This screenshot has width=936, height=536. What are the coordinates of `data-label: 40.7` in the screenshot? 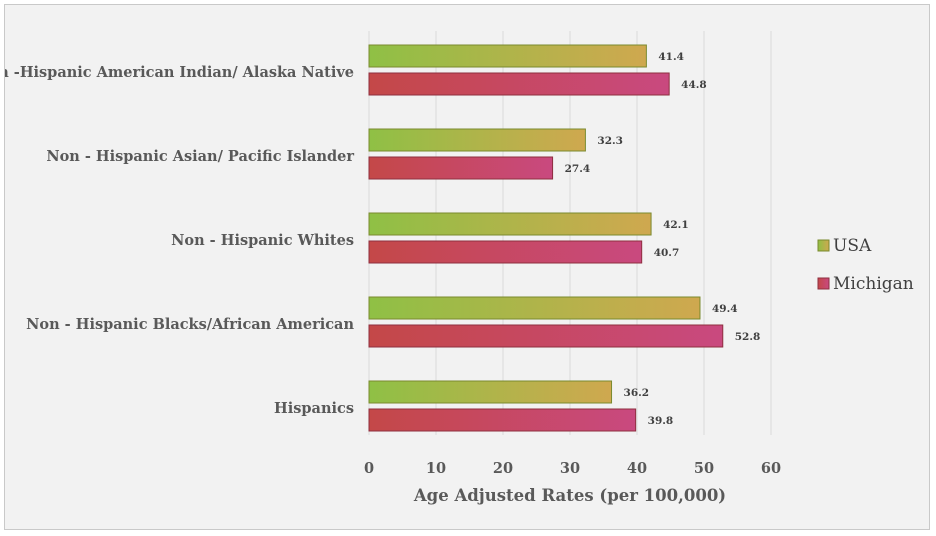 It's located at (667, 253).